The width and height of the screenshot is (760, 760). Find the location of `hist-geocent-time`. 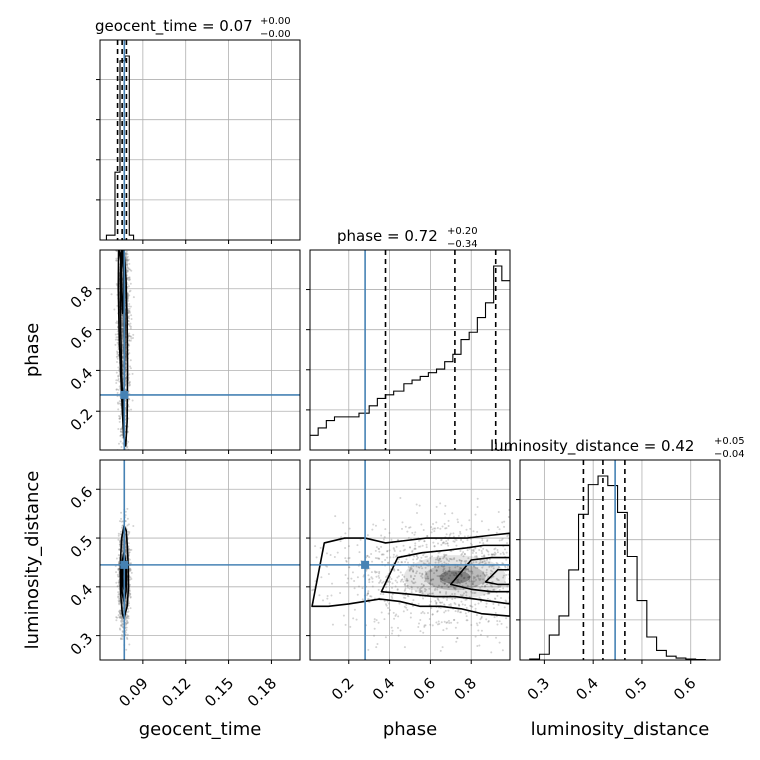

hist-geocent-time is located at coordinates (200, 140).